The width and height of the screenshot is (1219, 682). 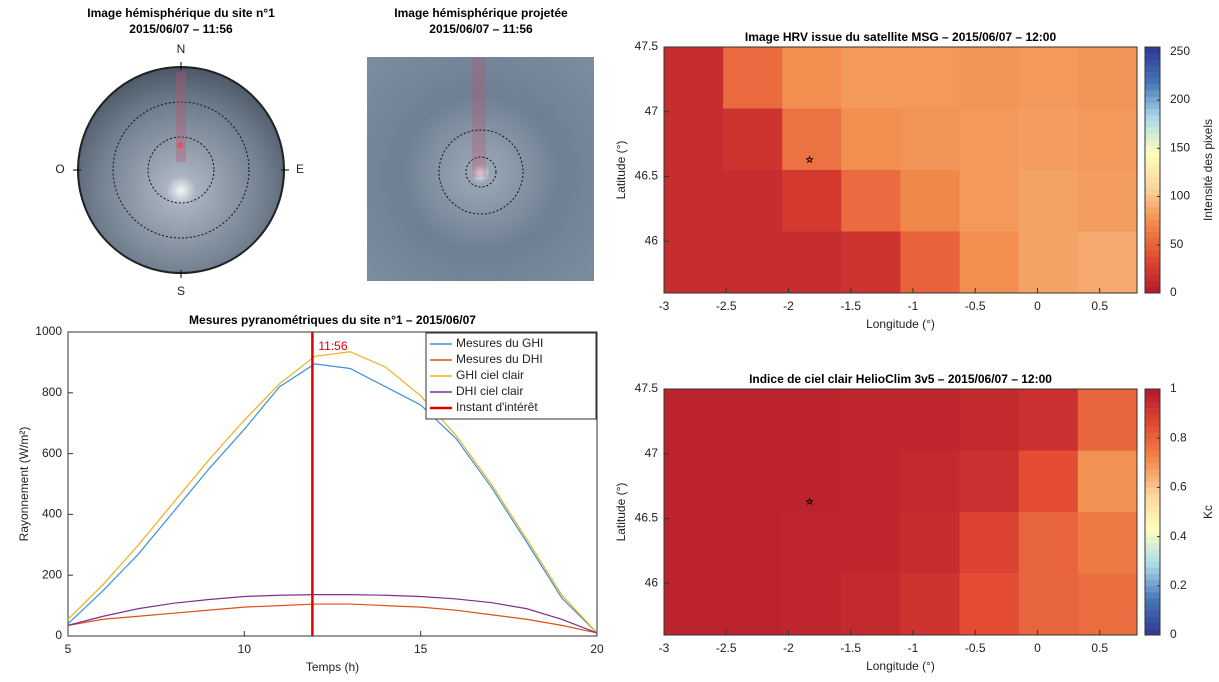 What do you see at coordinates (497, 407) in the screenshot?
I see `legend-label: Instant d'intérêt` at bounding box center [497, 407].